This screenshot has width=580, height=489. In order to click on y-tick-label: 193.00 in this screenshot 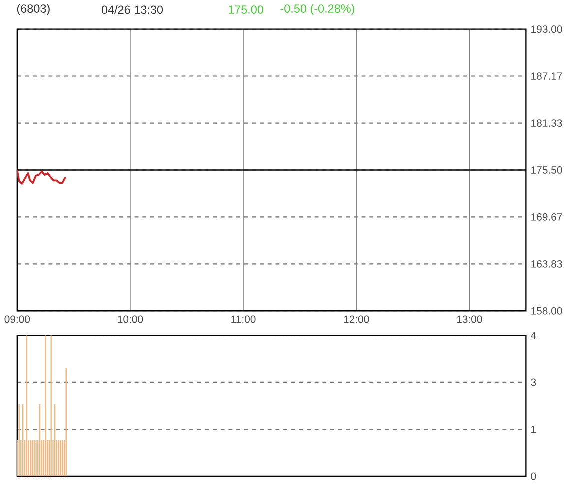, I will do `click(547, 29)`.